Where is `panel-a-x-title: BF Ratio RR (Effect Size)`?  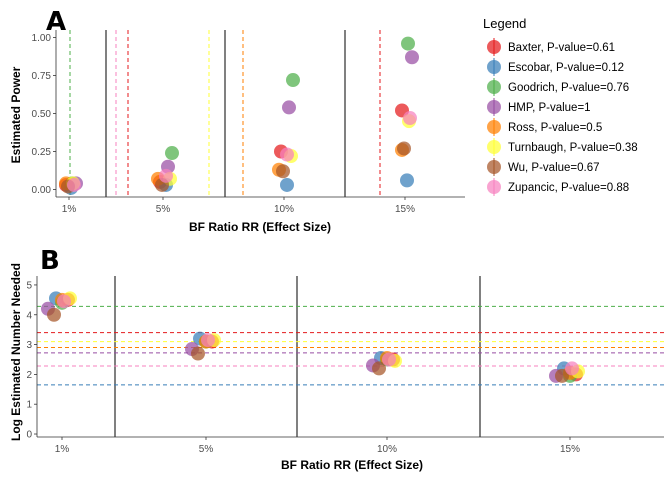 panel-a-x-title: BF Ratio RR (Effect Size) is located at coordinates (260, 227).